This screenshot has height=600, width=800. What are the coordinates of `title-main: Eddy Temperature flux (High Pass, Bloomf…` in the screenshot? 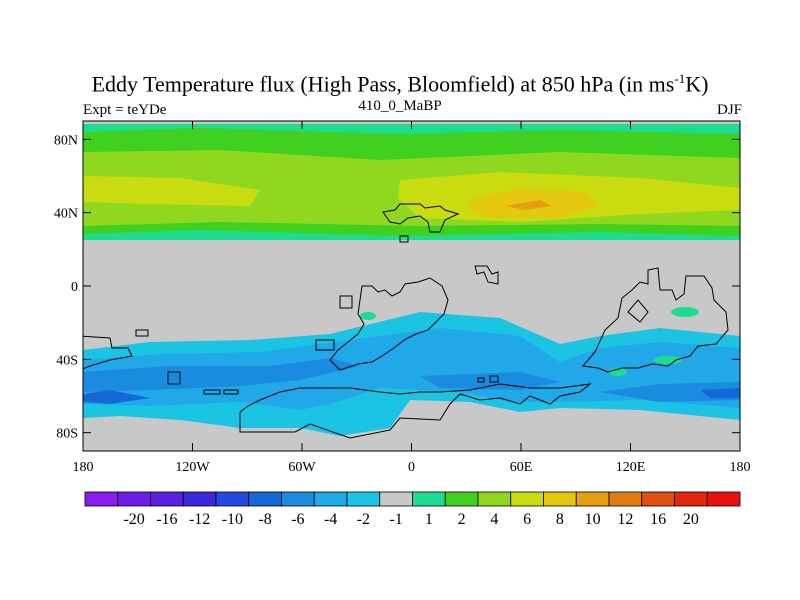 It's located at (383, 84).